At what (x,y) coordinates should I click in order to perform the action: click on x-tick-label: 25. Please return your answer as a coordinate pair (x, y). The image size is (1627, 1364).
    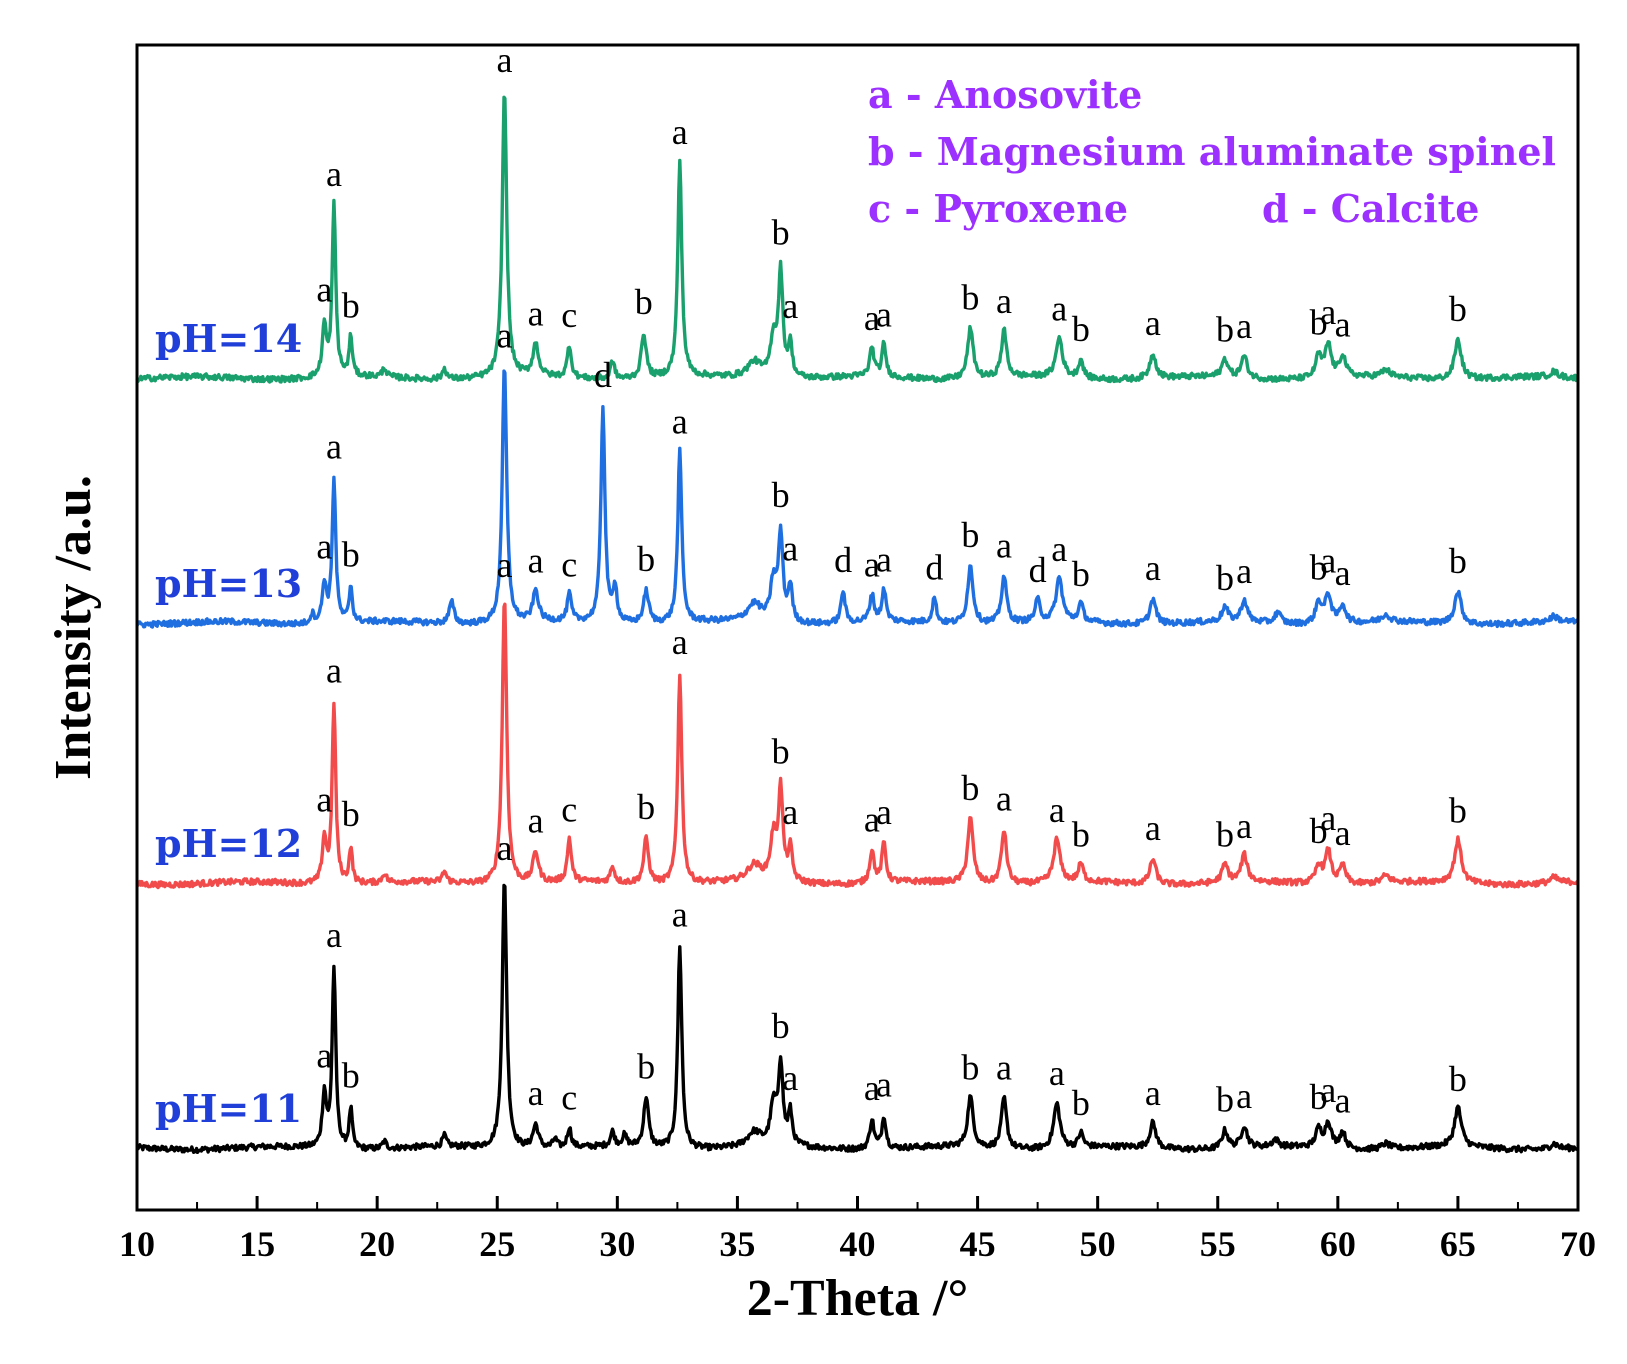
    Looking at the image, I should click on (497, 1244).